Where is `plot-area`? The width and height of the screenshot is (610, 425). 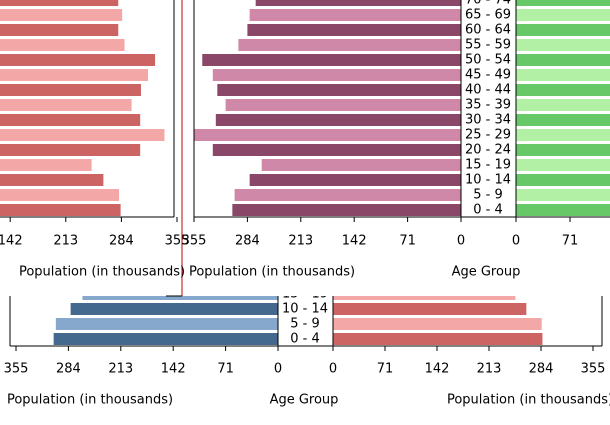
plot-area is located at coordinates (82, 108).